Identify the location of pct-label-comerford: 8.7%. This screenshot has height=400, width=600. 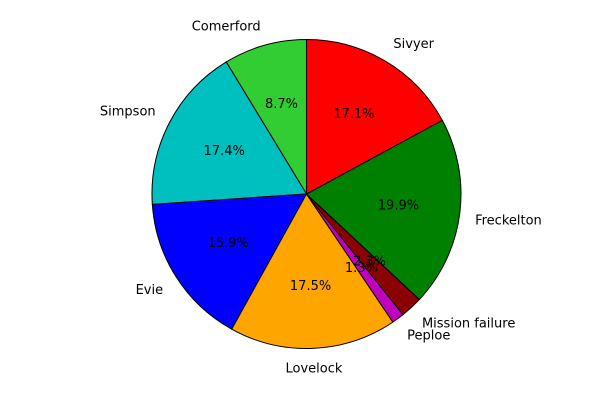
(281, 104).